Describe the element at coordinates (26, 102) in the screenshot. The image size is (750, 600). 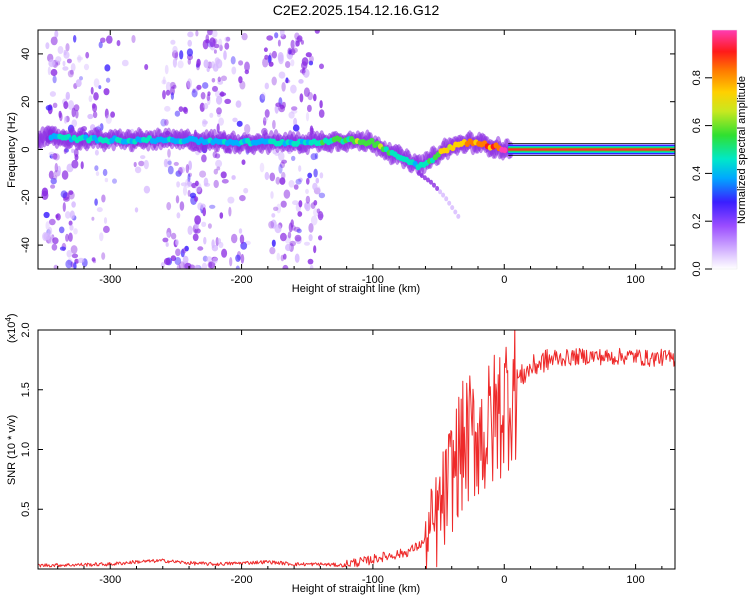
I see `y-tick-label: 20` at that location.